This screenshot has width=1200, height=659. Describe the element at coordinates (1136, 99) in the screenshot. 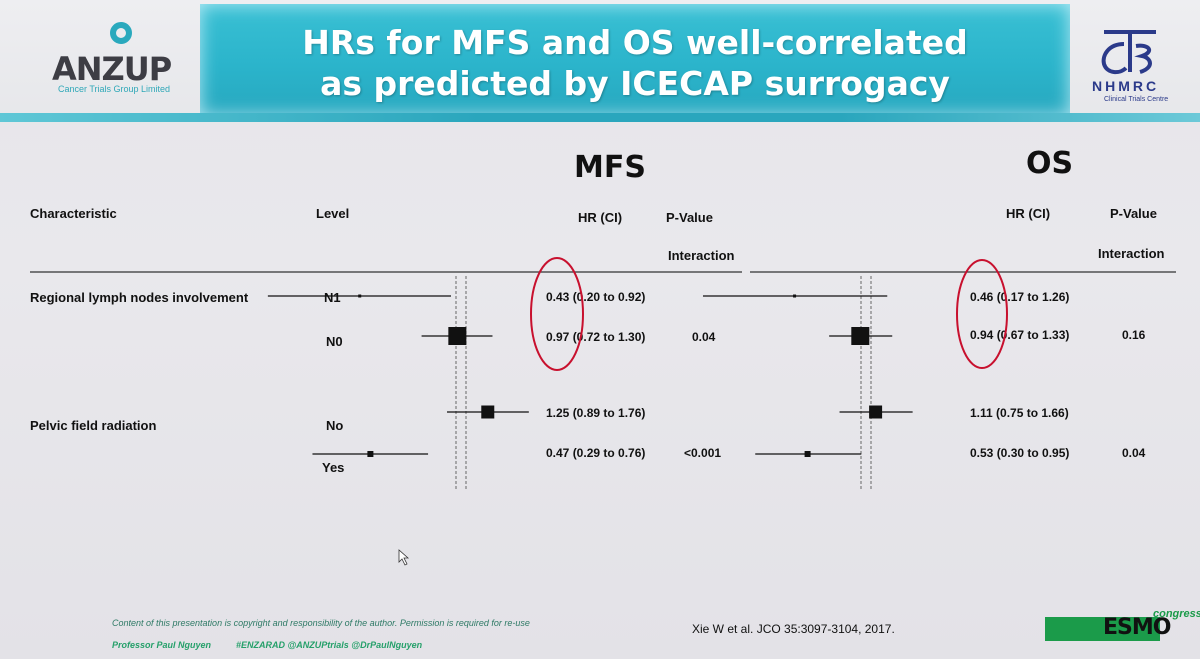

I see `nhmrc-logo-tagline: Clinical Trials Centre` at that location.